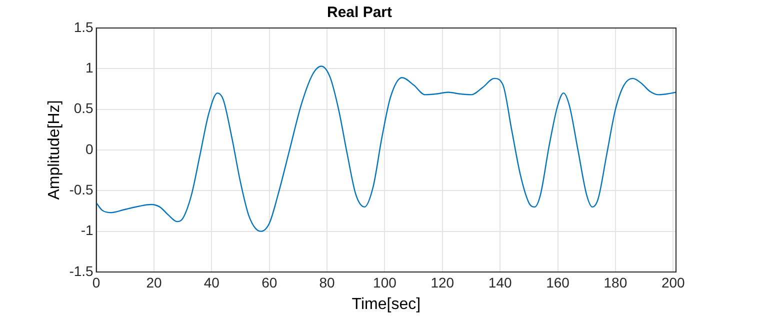 The image size is (765, 328). What do you see at coordinates (87, 230) in the screenshot?
I see `y-tick-label: -1` at bounding box center [87, 230].